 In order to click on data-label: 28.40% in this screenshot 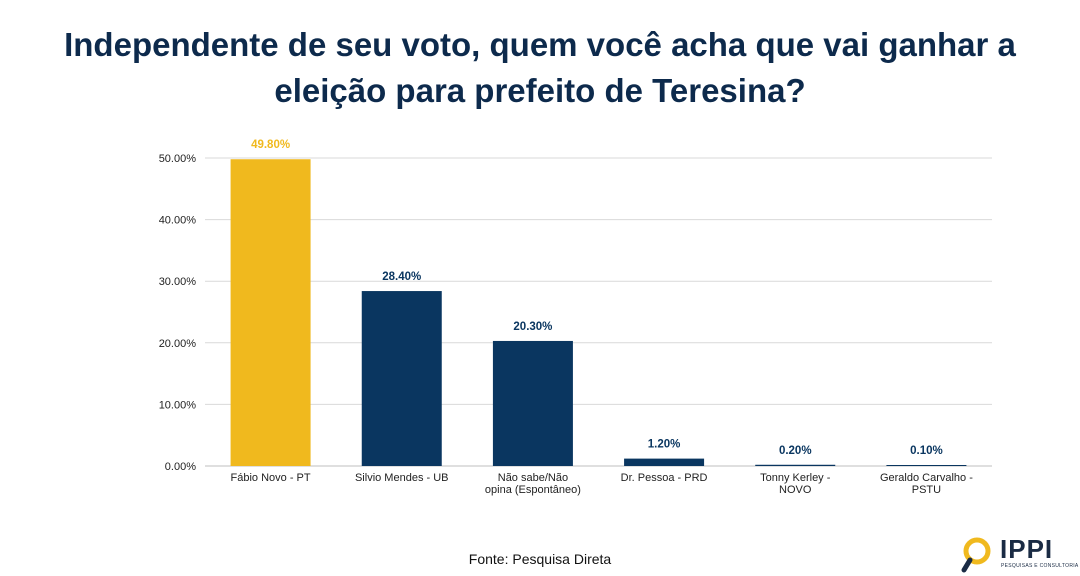, I will do `click(401, 277)`.